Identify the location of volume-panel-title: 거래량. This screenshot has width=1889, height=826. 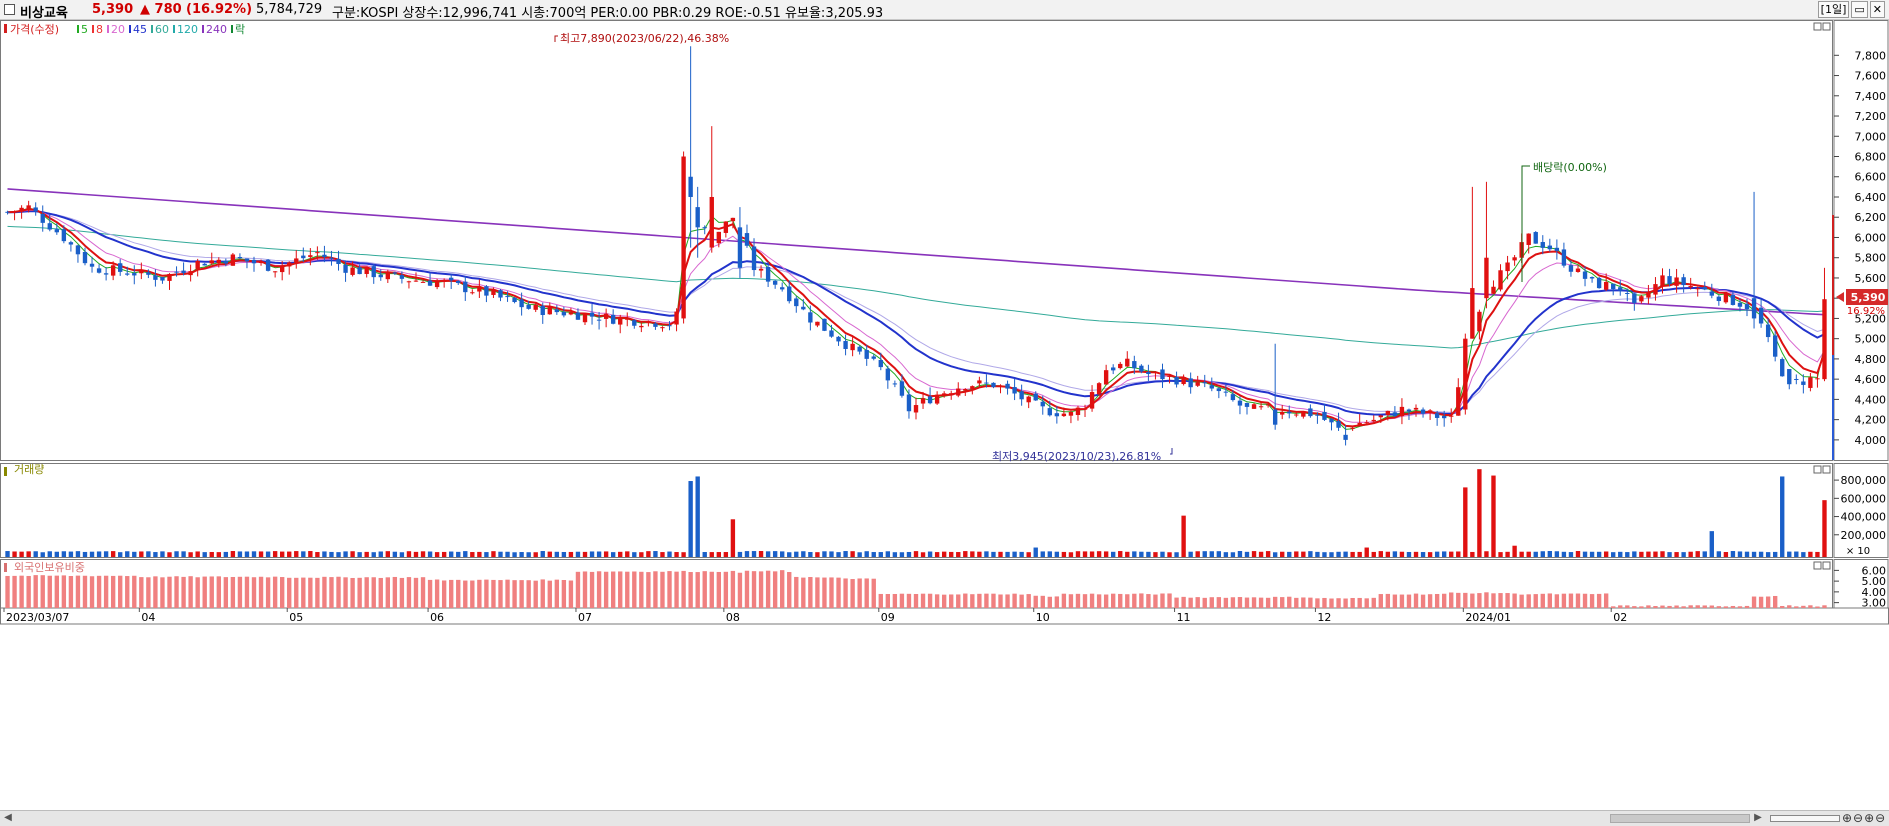
(29, 469).